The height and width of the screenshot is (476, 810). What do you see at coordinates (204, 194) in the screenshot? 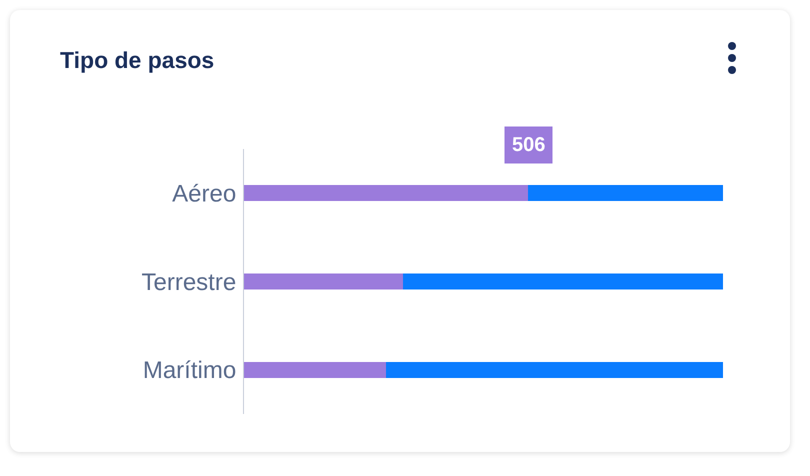
I see `y-tick-label: Aéreo` at bounding box center [204, 194].